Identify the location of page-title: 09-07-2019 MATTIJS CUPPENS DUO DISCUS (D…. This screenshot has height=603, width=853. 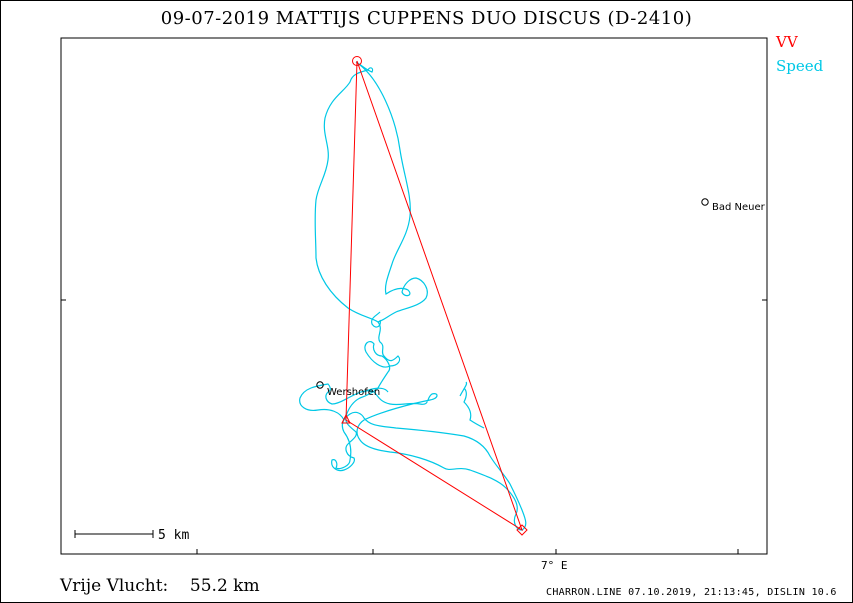
(426, 18).